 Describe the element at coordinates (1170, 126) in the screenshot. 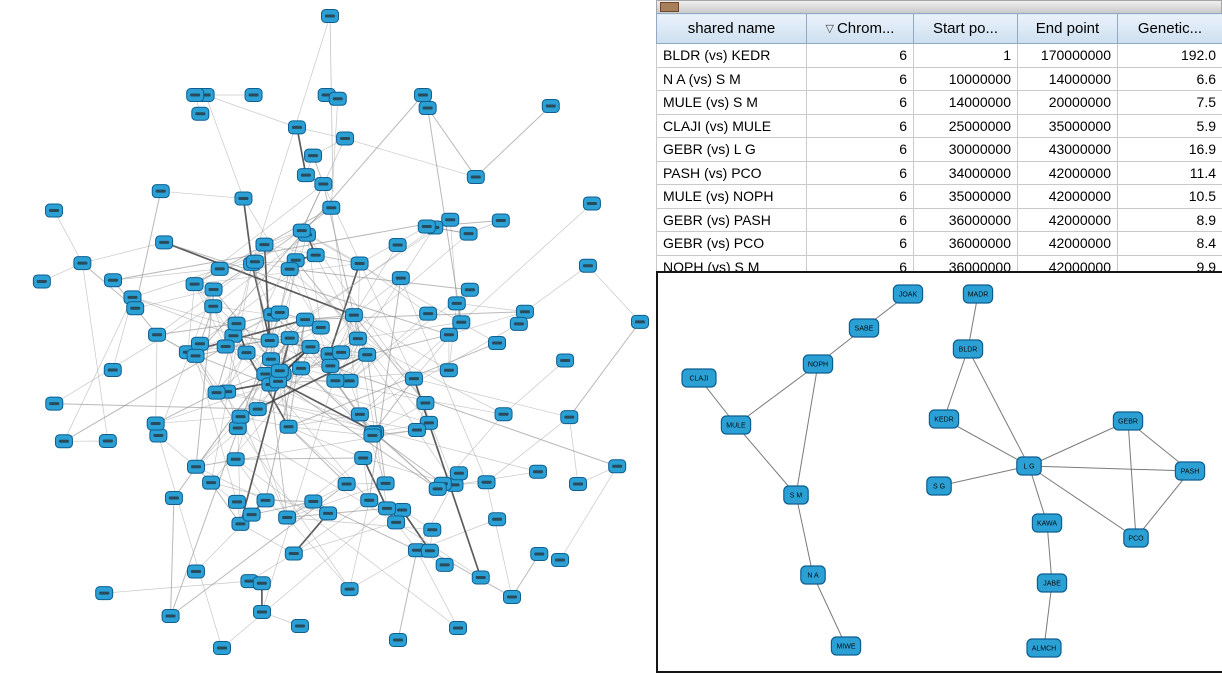

I see `cell-genetic: 5.9` at that location.